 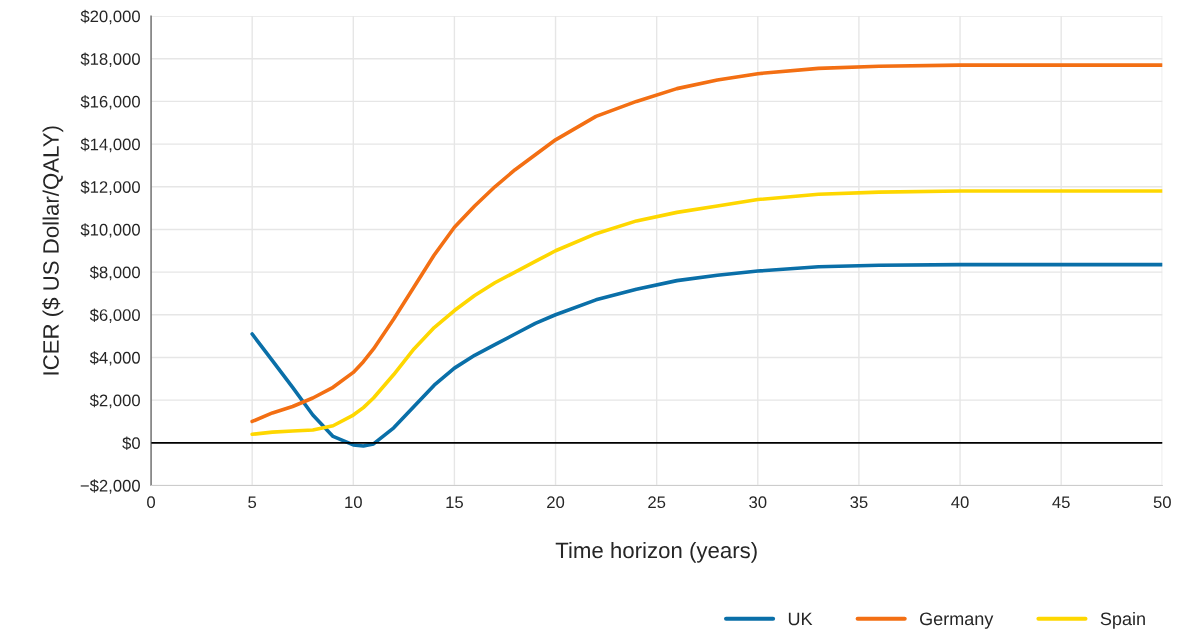 I want to click on legend-label: Germany, so click(x=957, y=620).